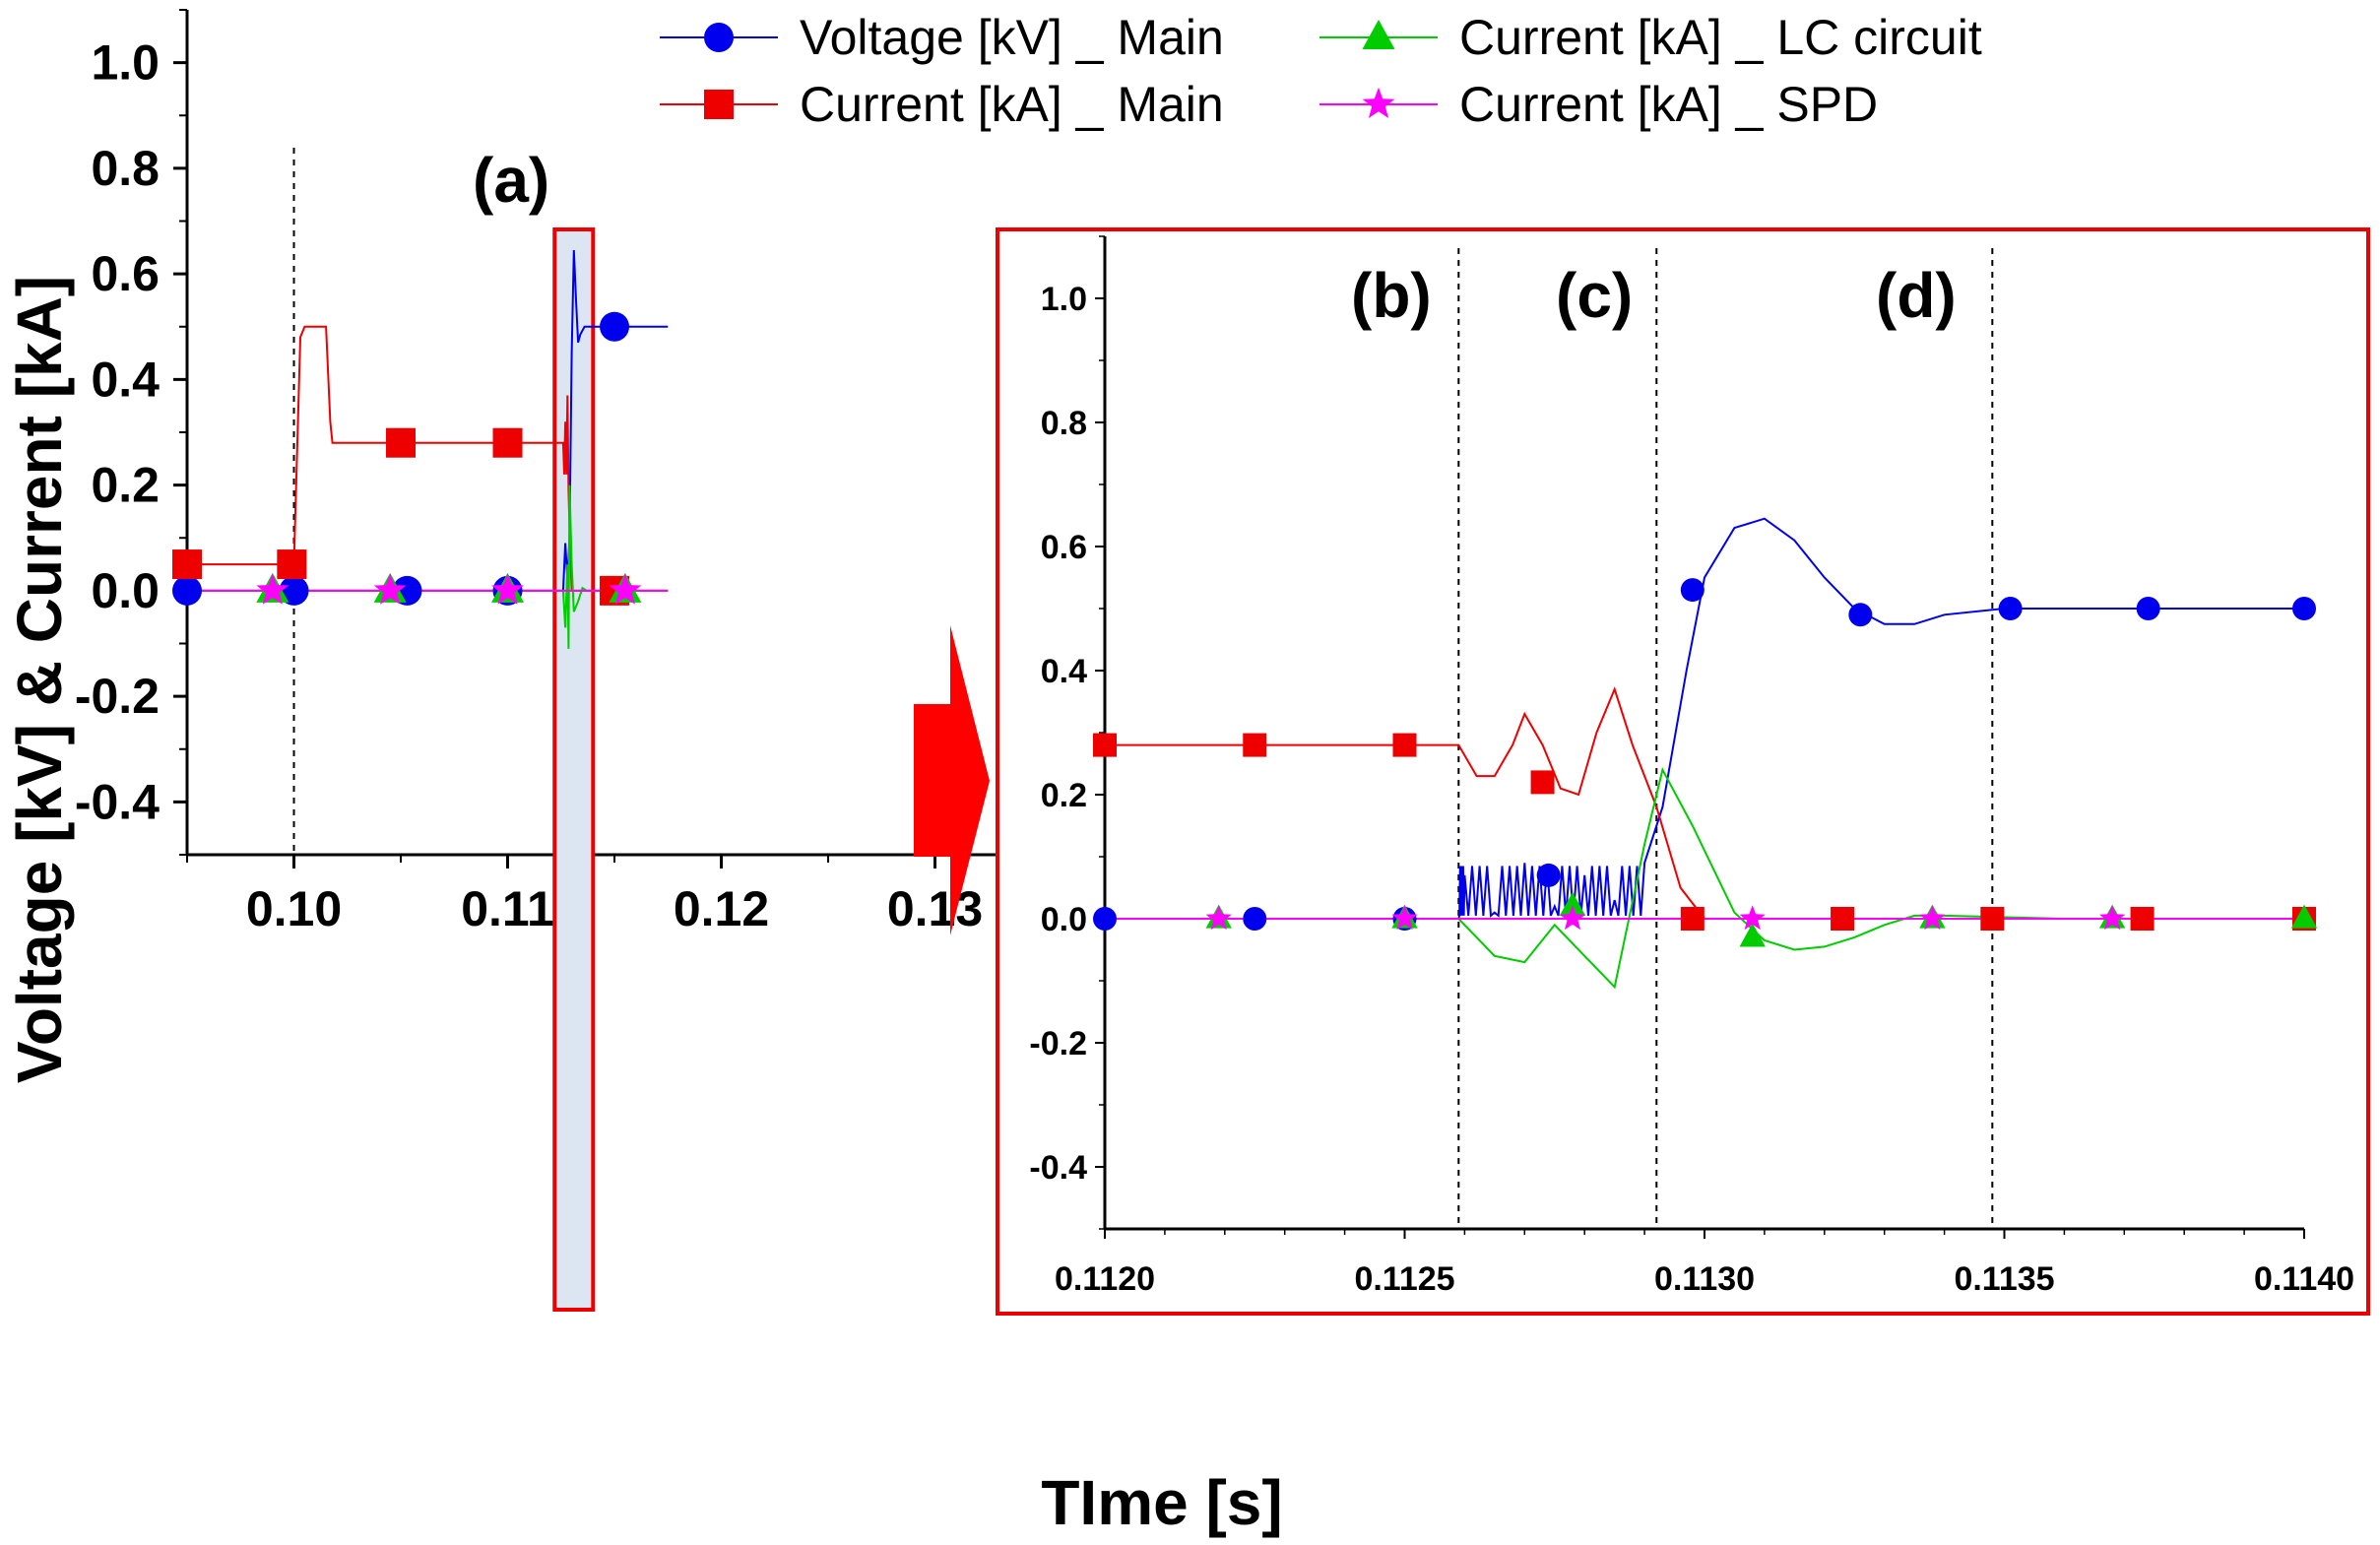  I want to click on legend-label: Voltage [kV] _ Main, so click(1012, 37).